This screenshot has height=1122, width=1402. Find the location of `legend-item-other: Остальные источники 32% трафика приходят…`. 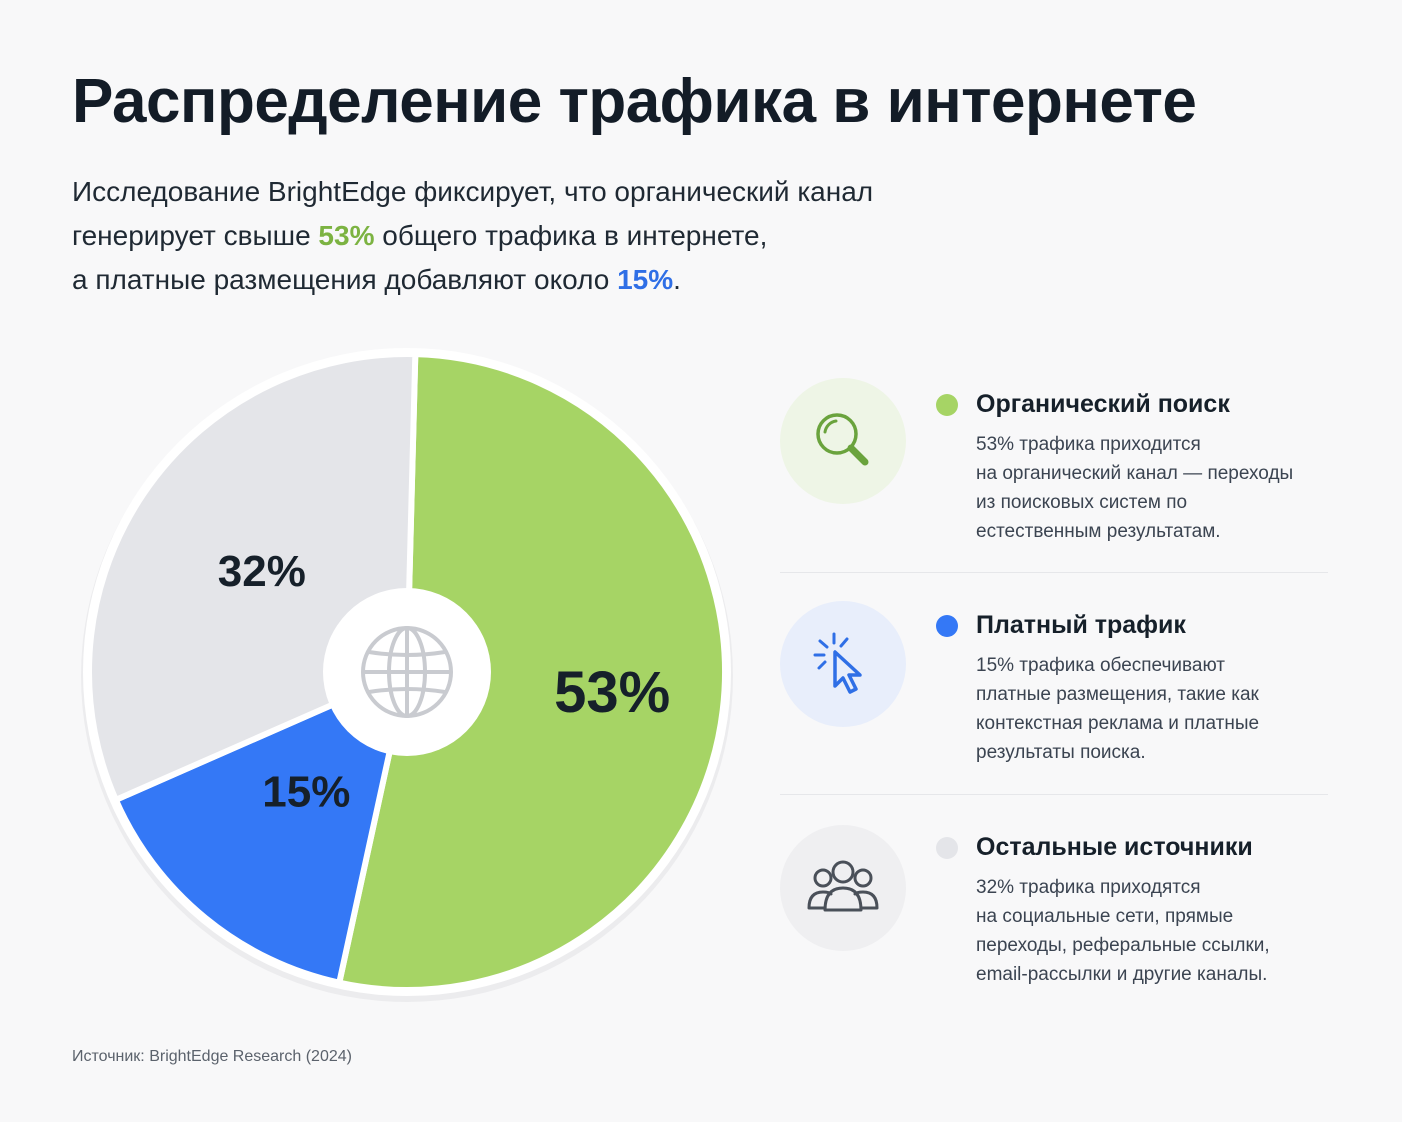

legend-item-other: Остальные источники 32% трафика приходят… is located at coordinates (1054, 905).